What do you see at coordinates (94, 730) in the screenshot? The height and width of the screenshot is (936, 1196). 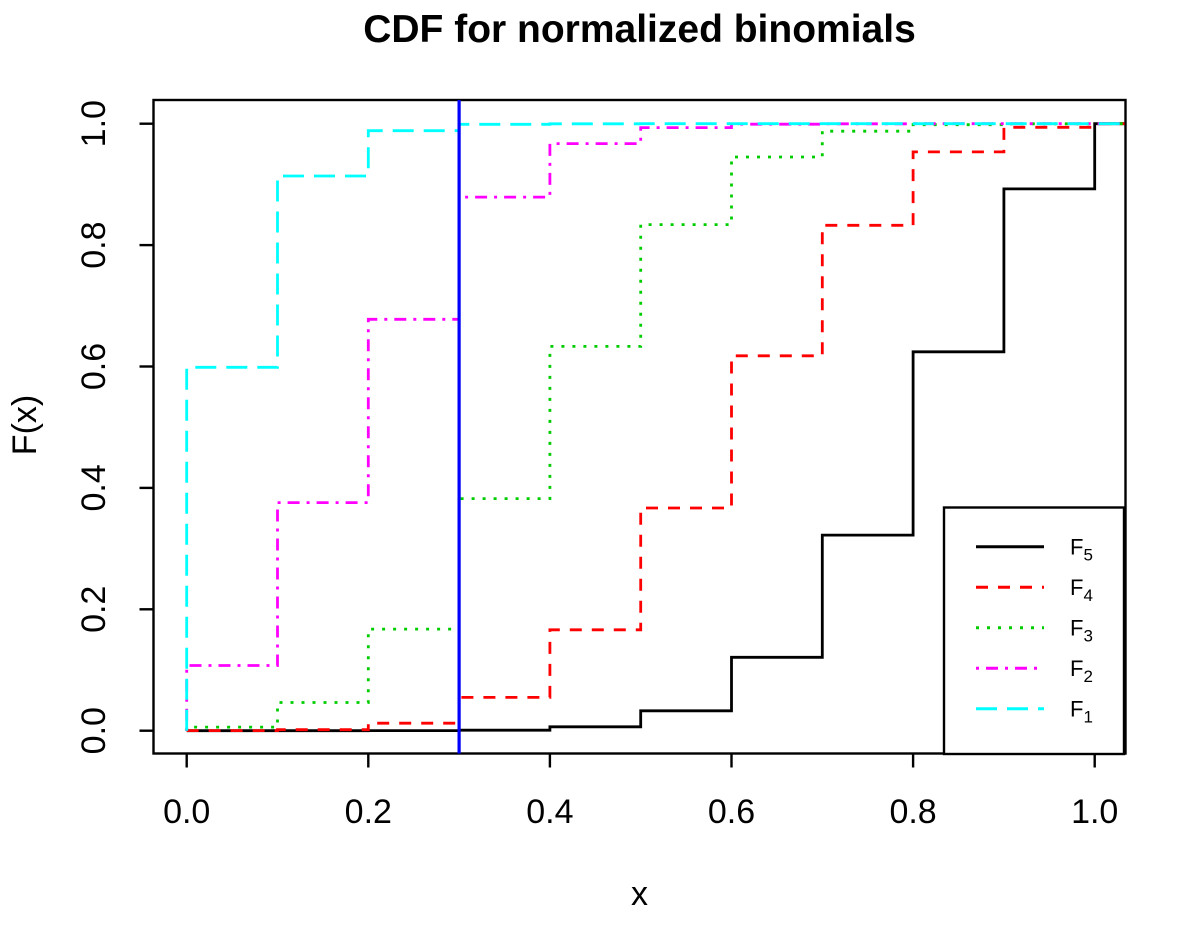 I see `y-axis-tick-label: 0.0` at bounding box center [94, 730].